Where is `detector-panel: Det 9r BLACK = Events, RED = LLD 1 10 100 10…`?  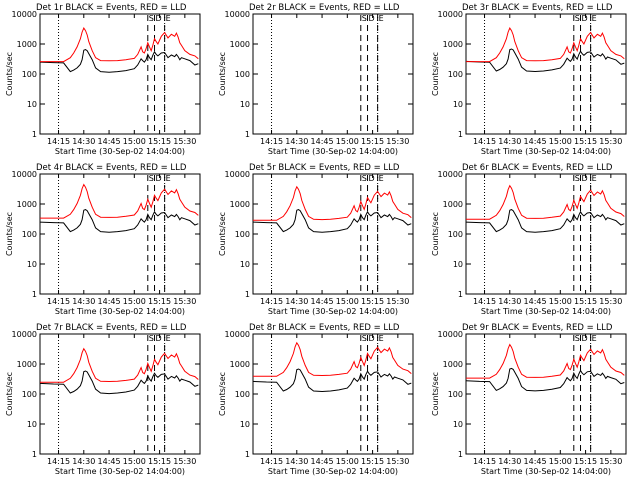
detector-panel: Det 9r BLACK = Events, RED = LLD 1 10 100 10… is located at coordinates (529, 399).